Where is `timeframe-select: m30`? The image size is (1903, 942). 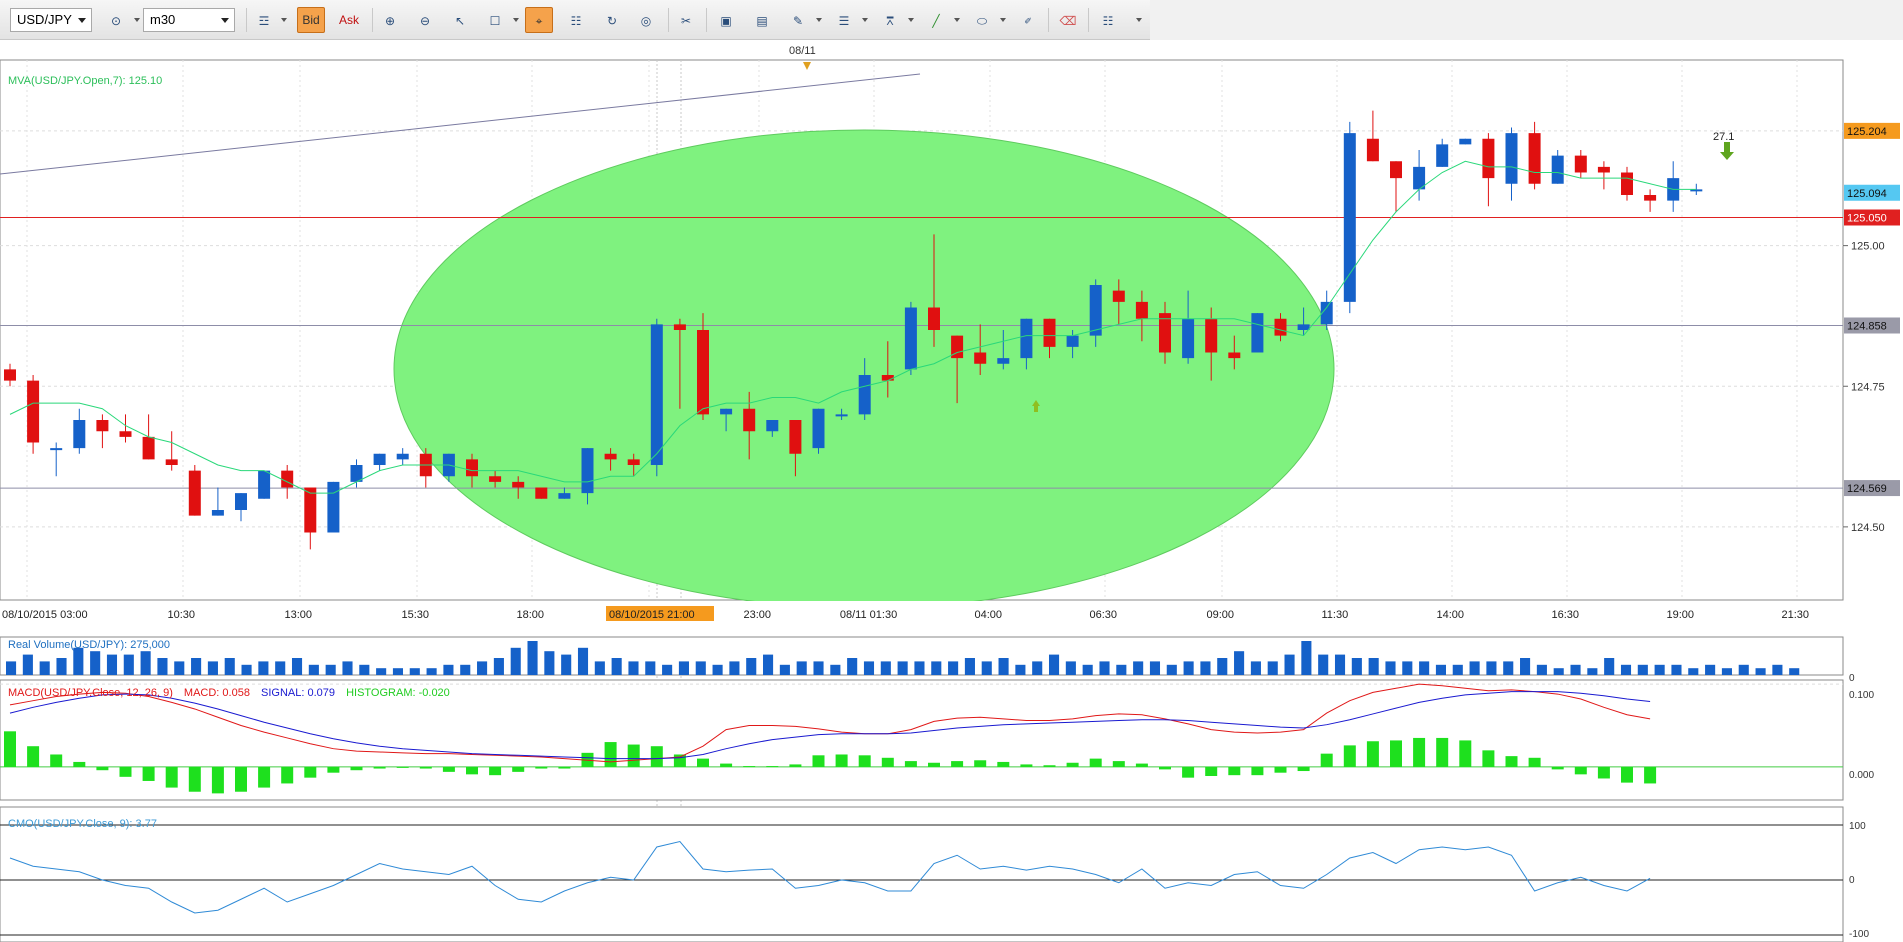
timeframe-select: m30 is located at coordinates (189, 20).